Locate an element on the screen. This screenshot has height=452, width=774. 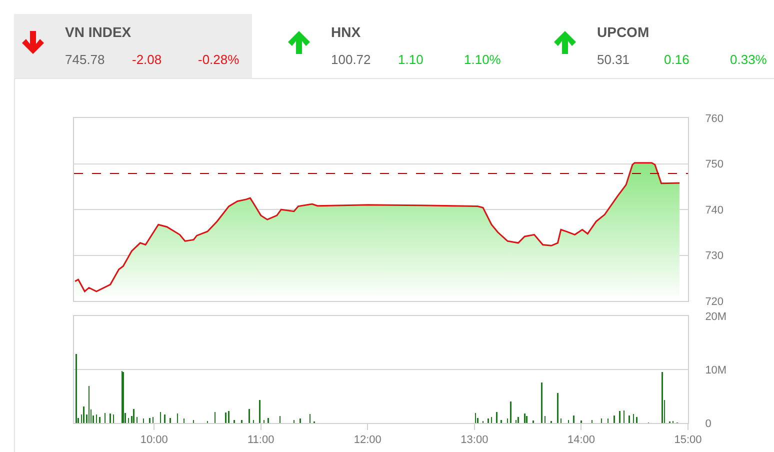
y-tick-label: 0 is located at coordinates (708, 424).